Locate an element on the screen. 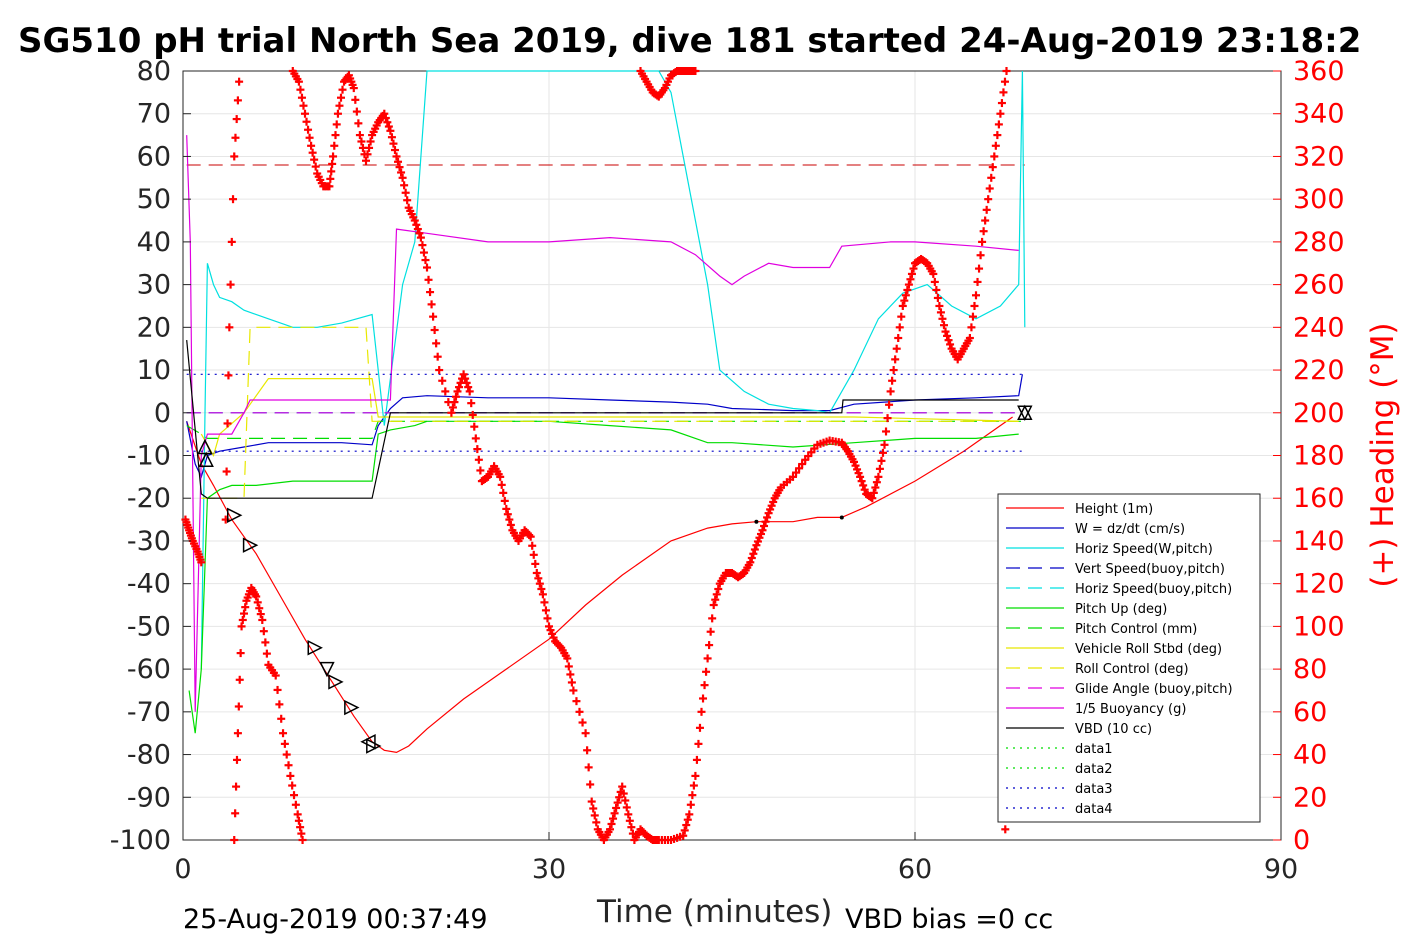  y-right-tick-label-17: 340 is located at coordinates (1319, 114).